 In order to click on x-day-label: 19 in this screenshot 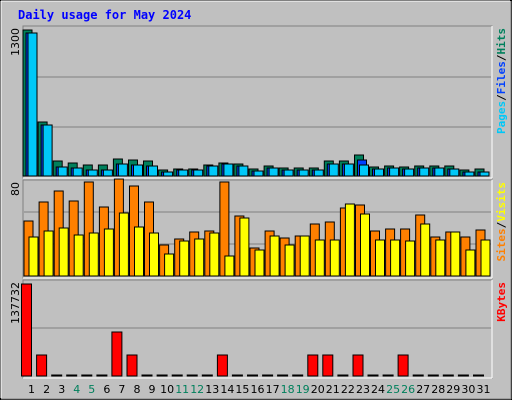, I will do `click(303, 389)`.